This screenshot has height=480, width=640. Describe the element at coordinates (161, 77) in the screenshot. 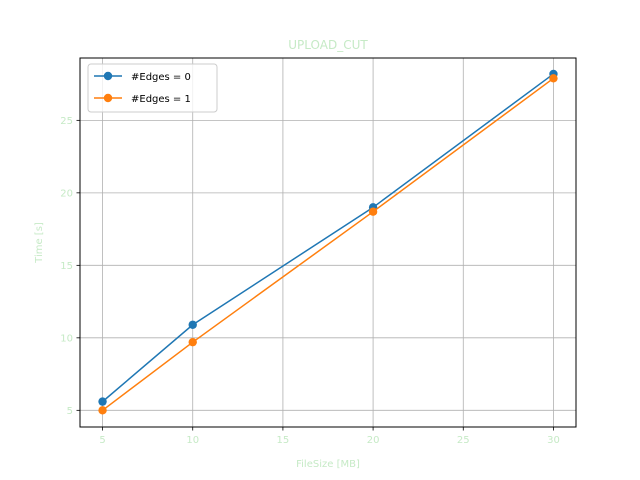

I see `legend-label-0: #Edges = 0` at that location.